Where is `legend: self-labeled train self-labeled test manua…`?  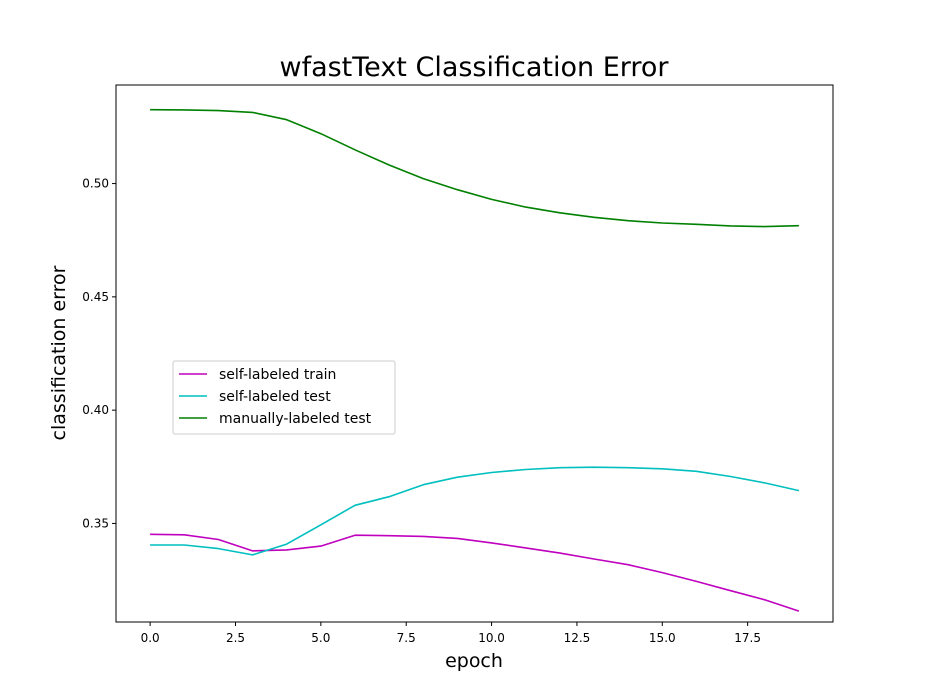
legend: self-labeled train self-labeled test manua… is located at coordinates (284, 397).